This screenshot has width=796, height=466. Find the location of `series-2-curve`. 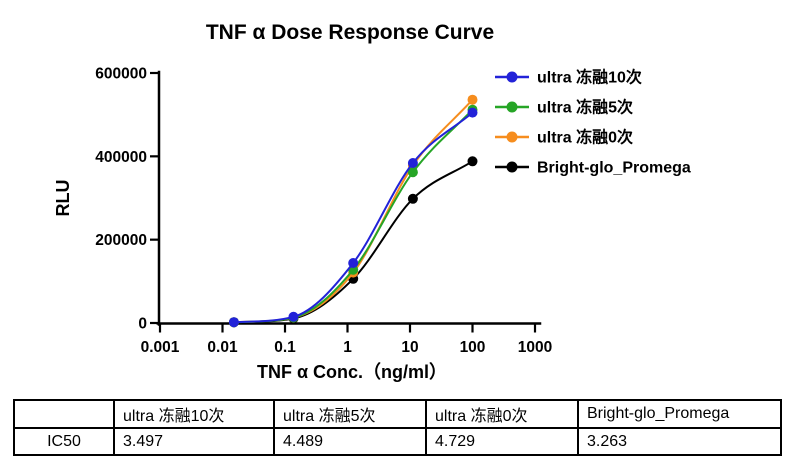

series-2-curve is located at coordinates (353, 211).